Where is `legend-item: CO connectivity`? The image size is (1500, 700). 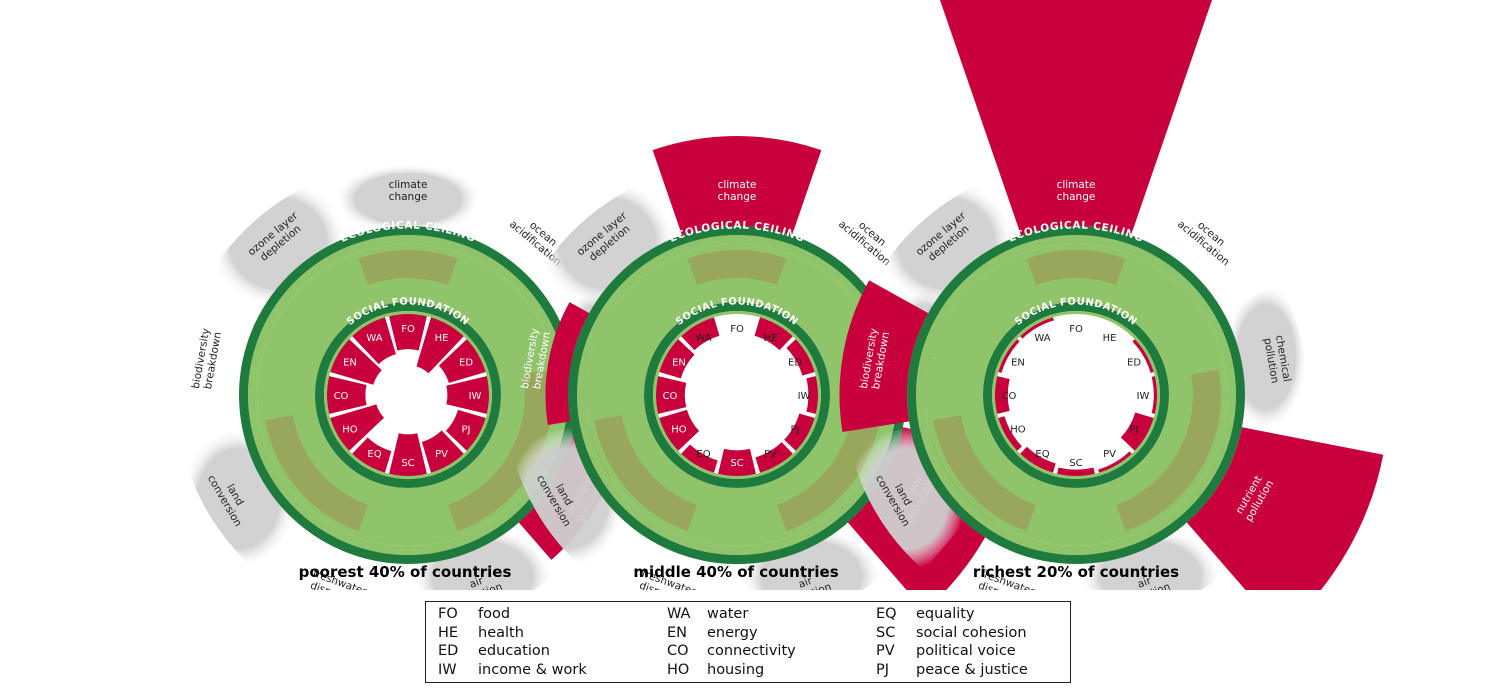 legend-item: CO connectivity is located at coordinates (731, 652).